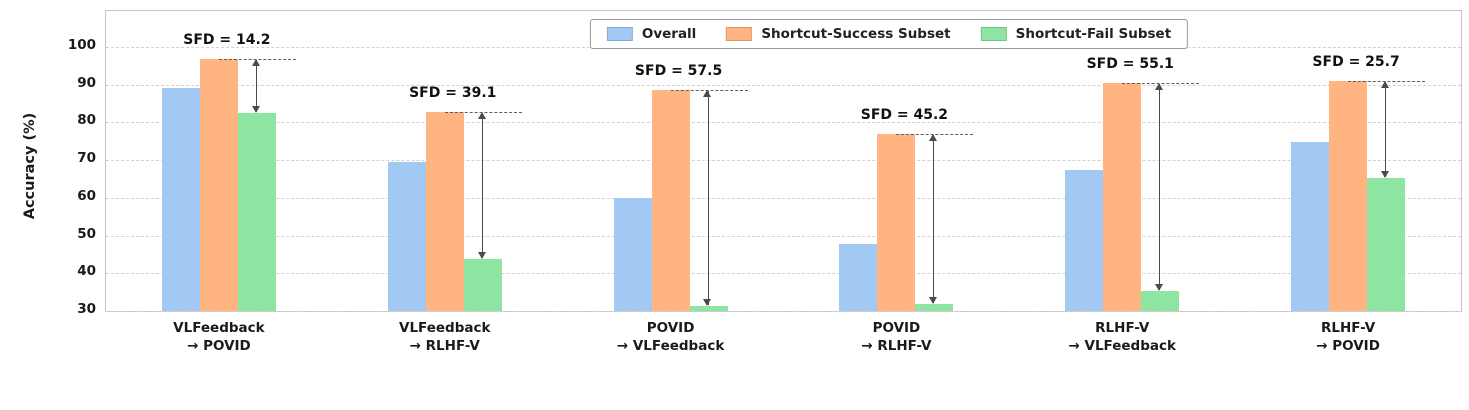  I want to click on x-tick-label: VLFeedback → POVID, so click(219, 337).